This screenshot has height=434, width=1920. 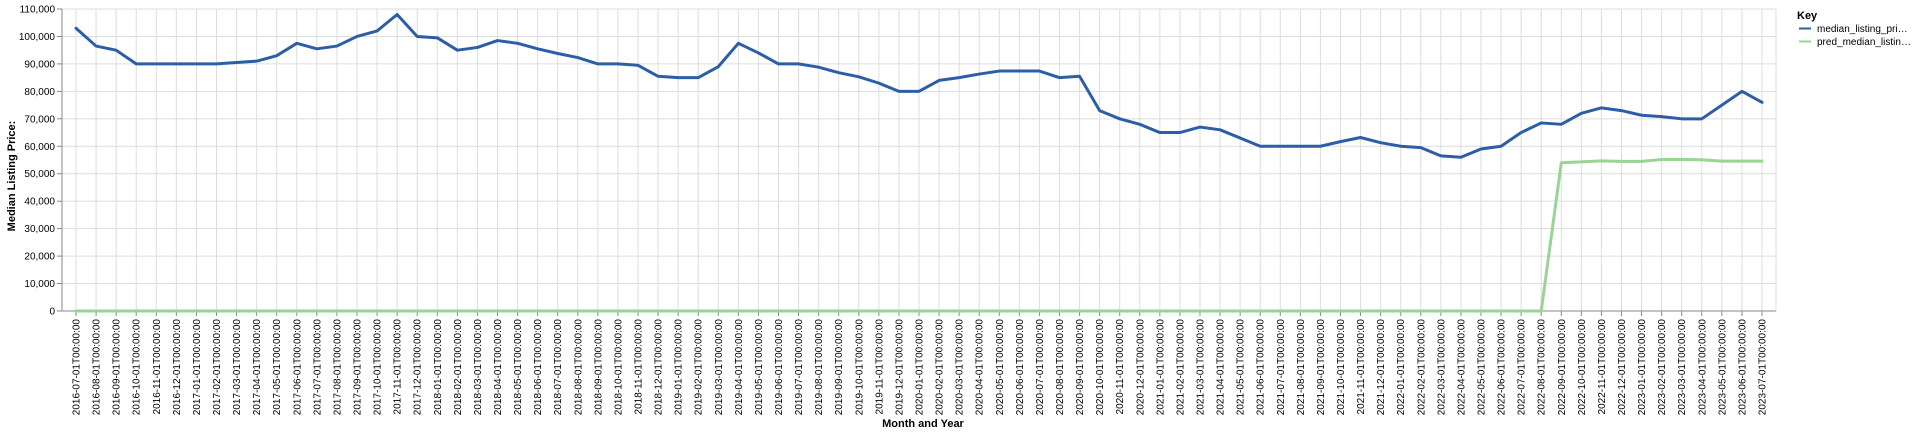 I want to click on x-tick-label: 2018-06-01T00:00:00, so click(x=538, y=367).